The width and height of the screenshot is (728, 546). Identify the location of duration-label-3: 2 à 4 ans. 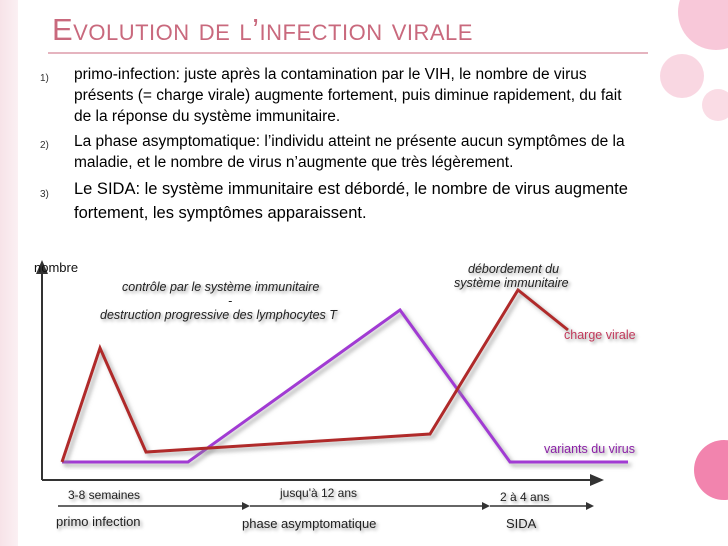
(525, 497).